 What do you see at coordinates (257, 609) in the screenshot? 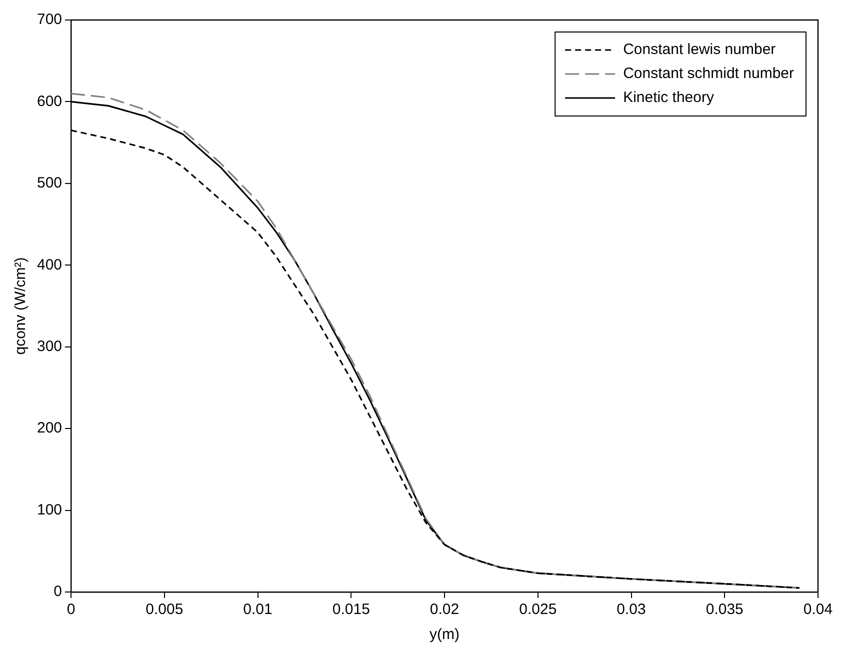
I see `x-tick-label: 0.01` at bounding box center [257, 609].